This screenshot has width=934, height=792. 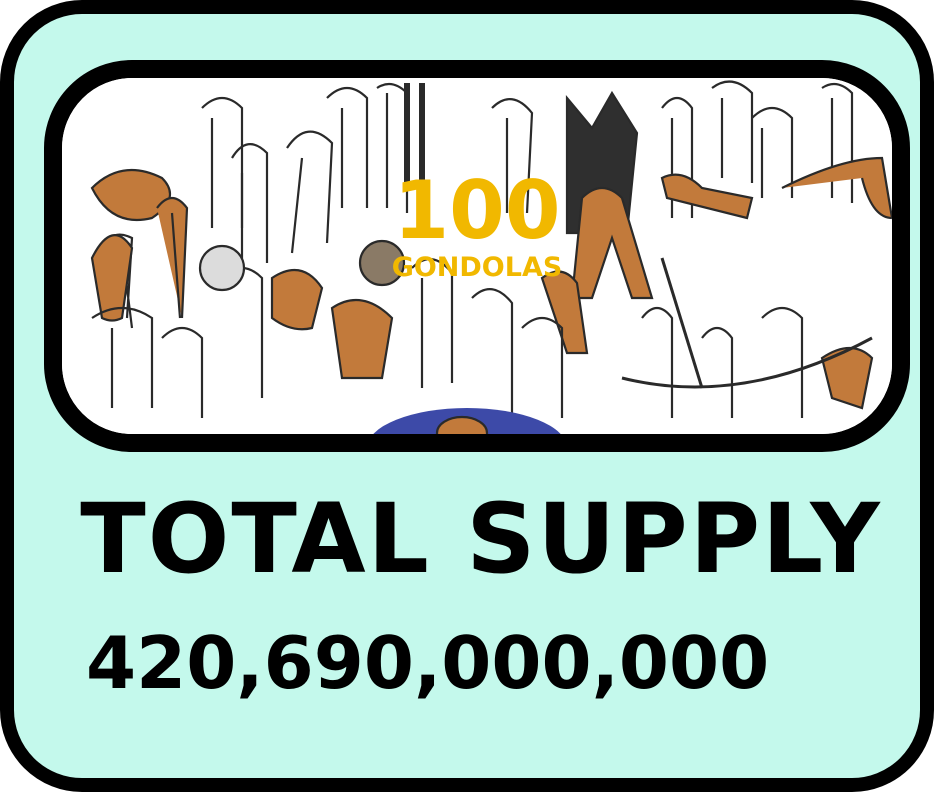 What do you see at coordinates (477, 210) in the screenshot?
I see `banner-number: 100` at bounding box center [477, 210].